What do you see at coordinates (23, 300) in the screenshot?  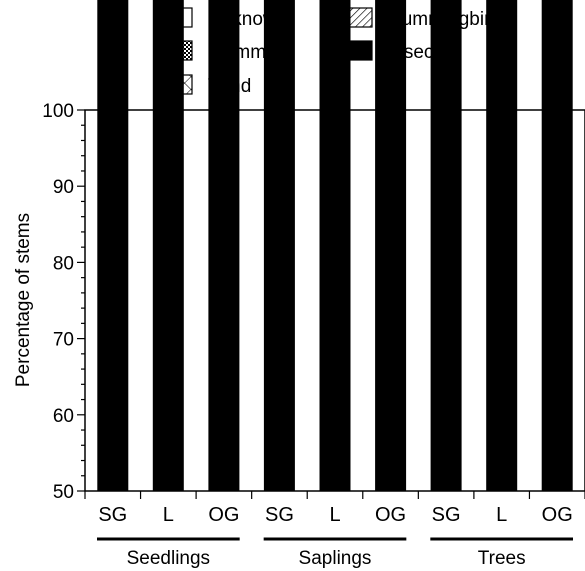 I see `y-axis-title: Percentage of stems` at bounding box center [23, 300].